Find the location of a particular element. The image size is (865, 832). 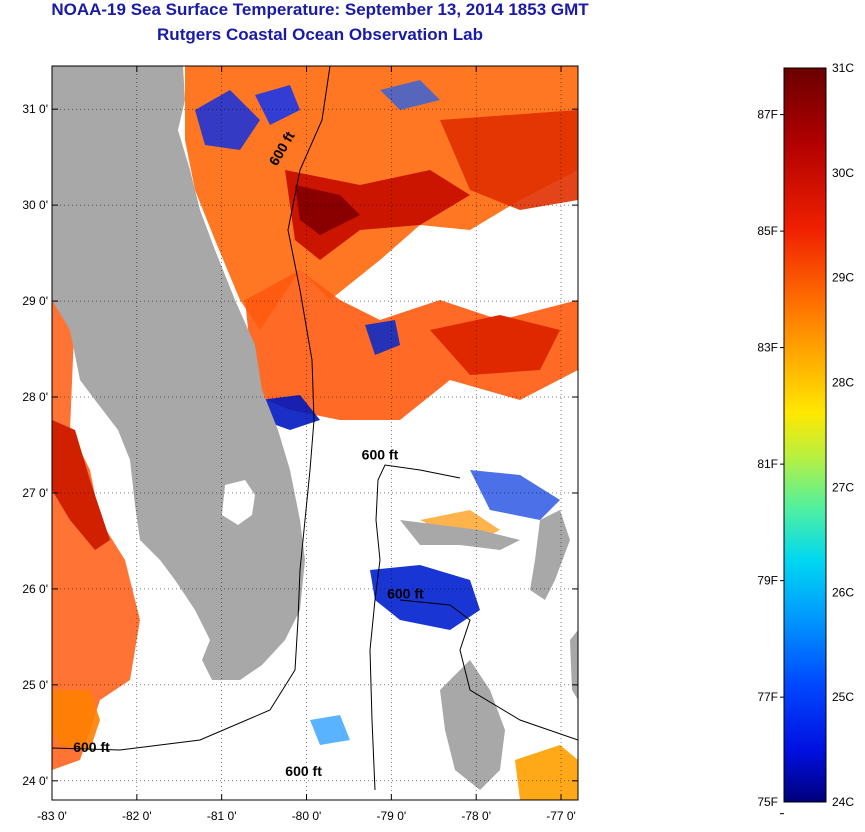

sst-patch-south is located at coordinates (546, 772).